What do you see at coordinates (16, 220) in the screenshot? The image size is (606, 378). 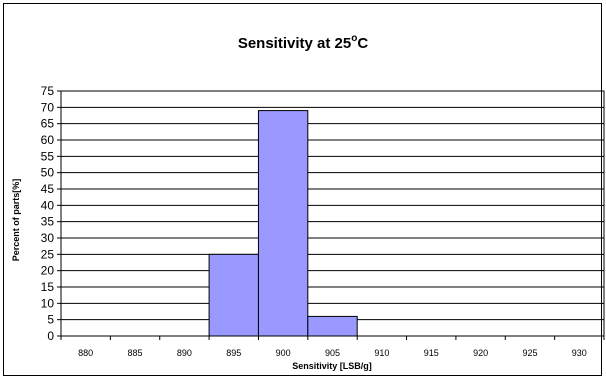 I see `y-axis-label: Percent of parts[%]` at bounding box center [16, 220].